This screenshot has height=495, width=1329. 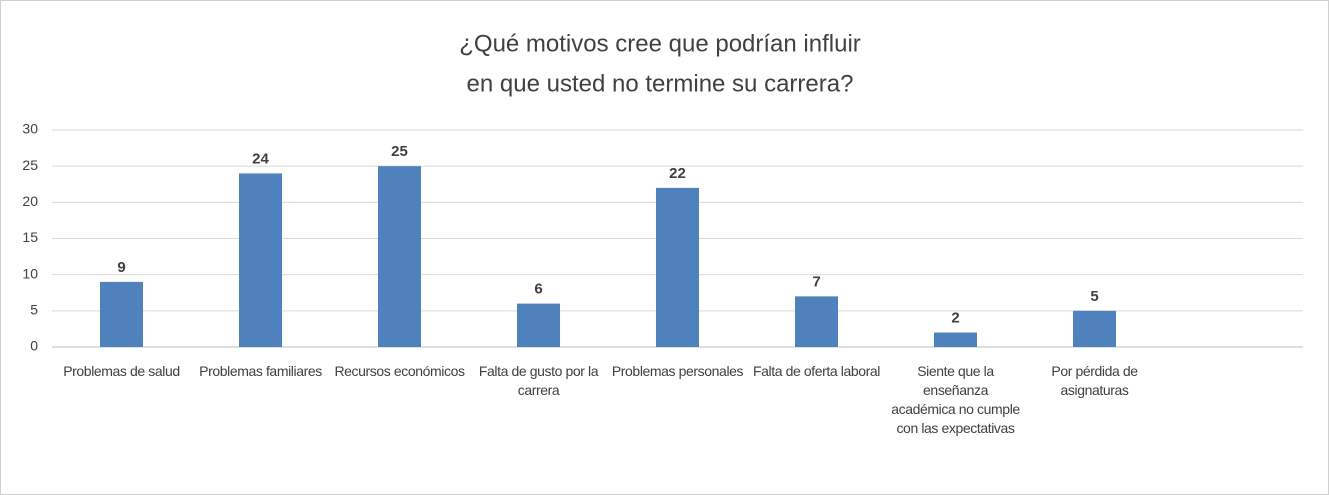 What do you see at coordinates (34, 310) in the screenshot?
I see `y-tick-label: 5` at bounding box center [34, 310].